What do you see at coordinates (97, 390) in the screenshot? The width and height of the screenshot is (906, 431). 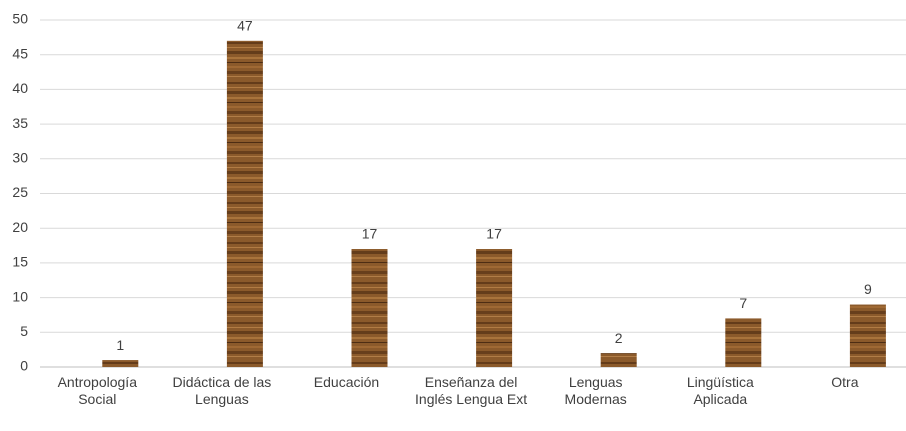 I see `x-tick-label: Antropología Social` at bounding box center [97, 390].